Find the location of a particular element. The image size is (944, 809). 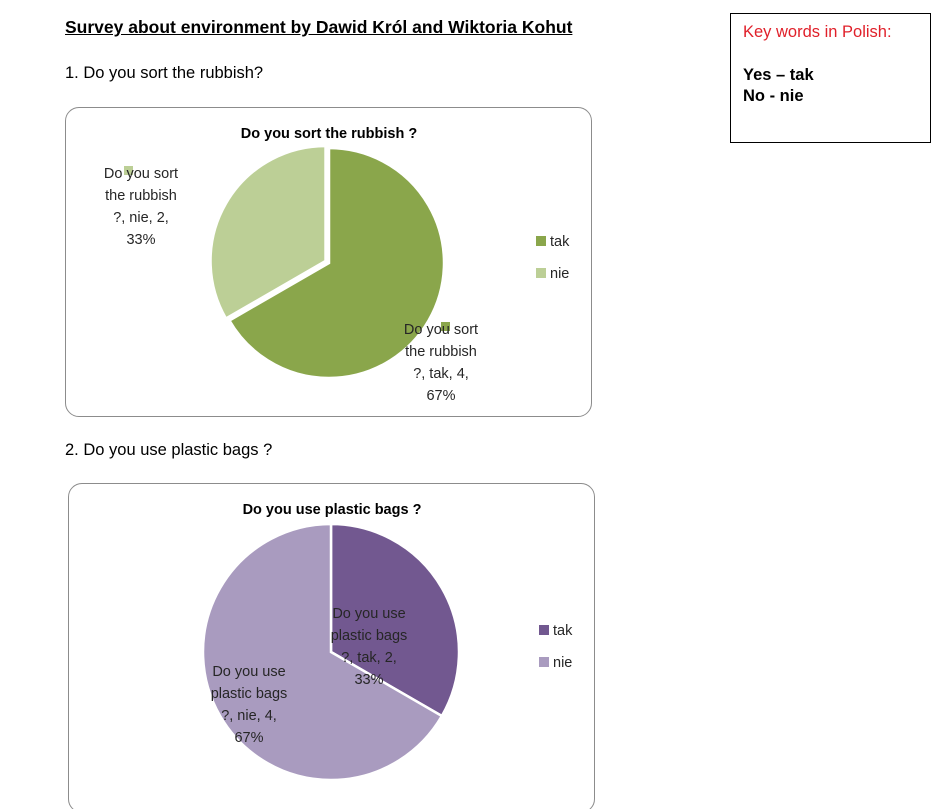

data-label-tak: Do you sort the rubbish ?, tak, 4, 67% is located at coordinates (441, 363).